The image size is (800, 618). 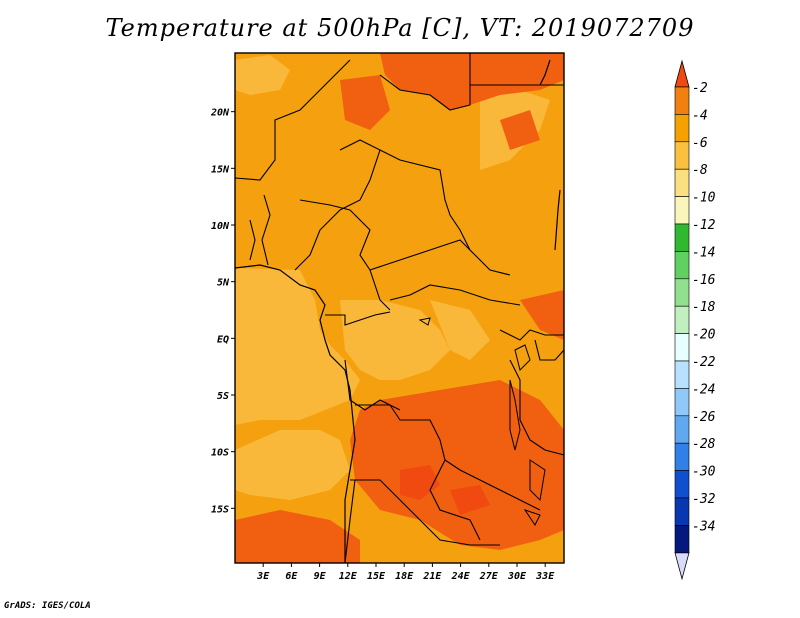 What do you see at coordinates (682, 566) in the screenshot?
I see `colorbar-bottom-arrow` at bounding box center [682, 566].